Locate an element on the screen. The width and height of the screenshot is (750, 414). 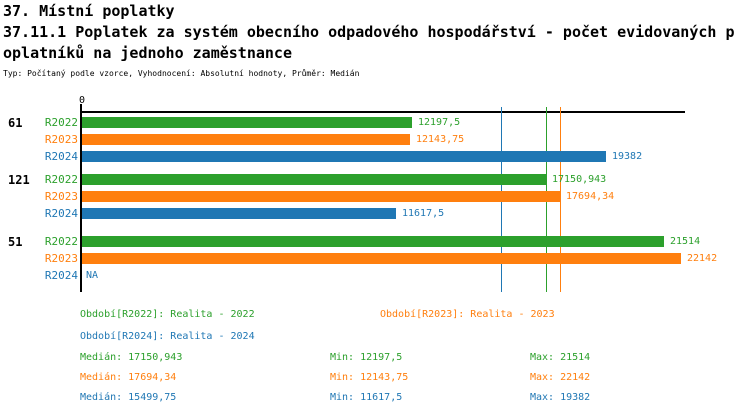
stat-max-r2024: Max: 19382 is located at coordinates (560, 397).